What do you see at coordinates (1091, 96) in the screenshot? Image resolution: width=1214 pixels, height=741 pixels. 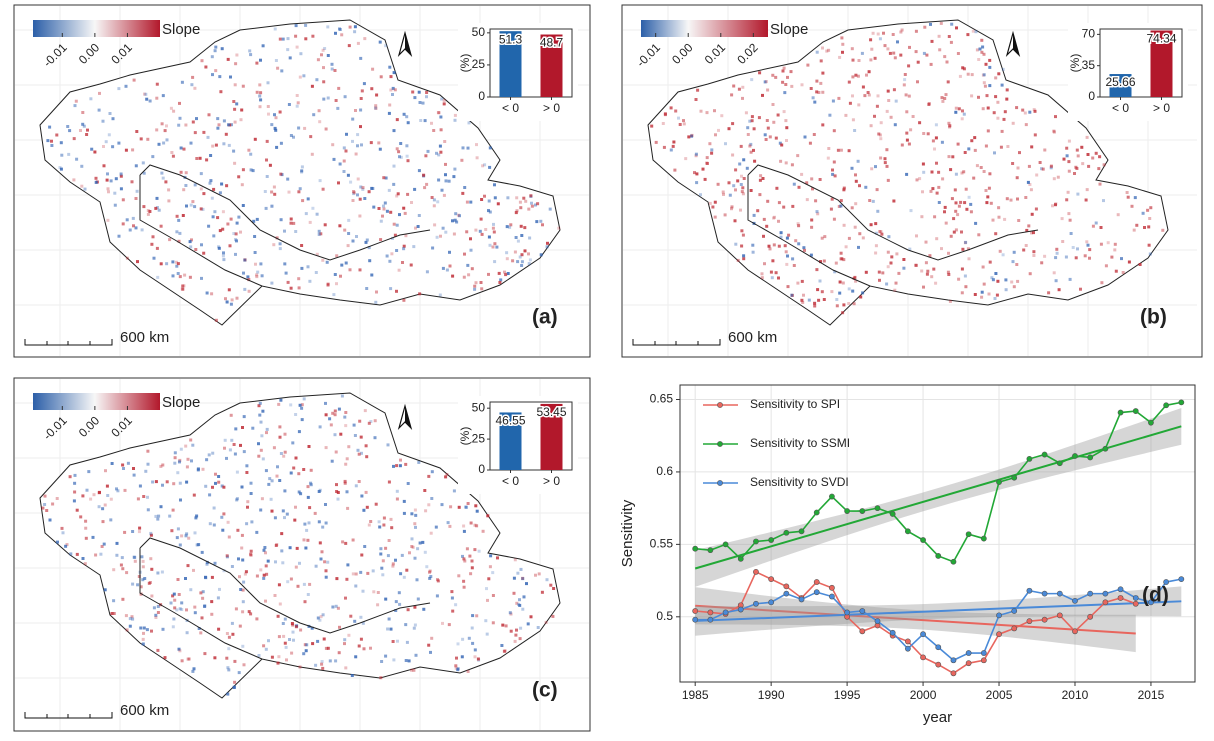 I see `y-tick-label: 0` at bounding box center [1091, 96].